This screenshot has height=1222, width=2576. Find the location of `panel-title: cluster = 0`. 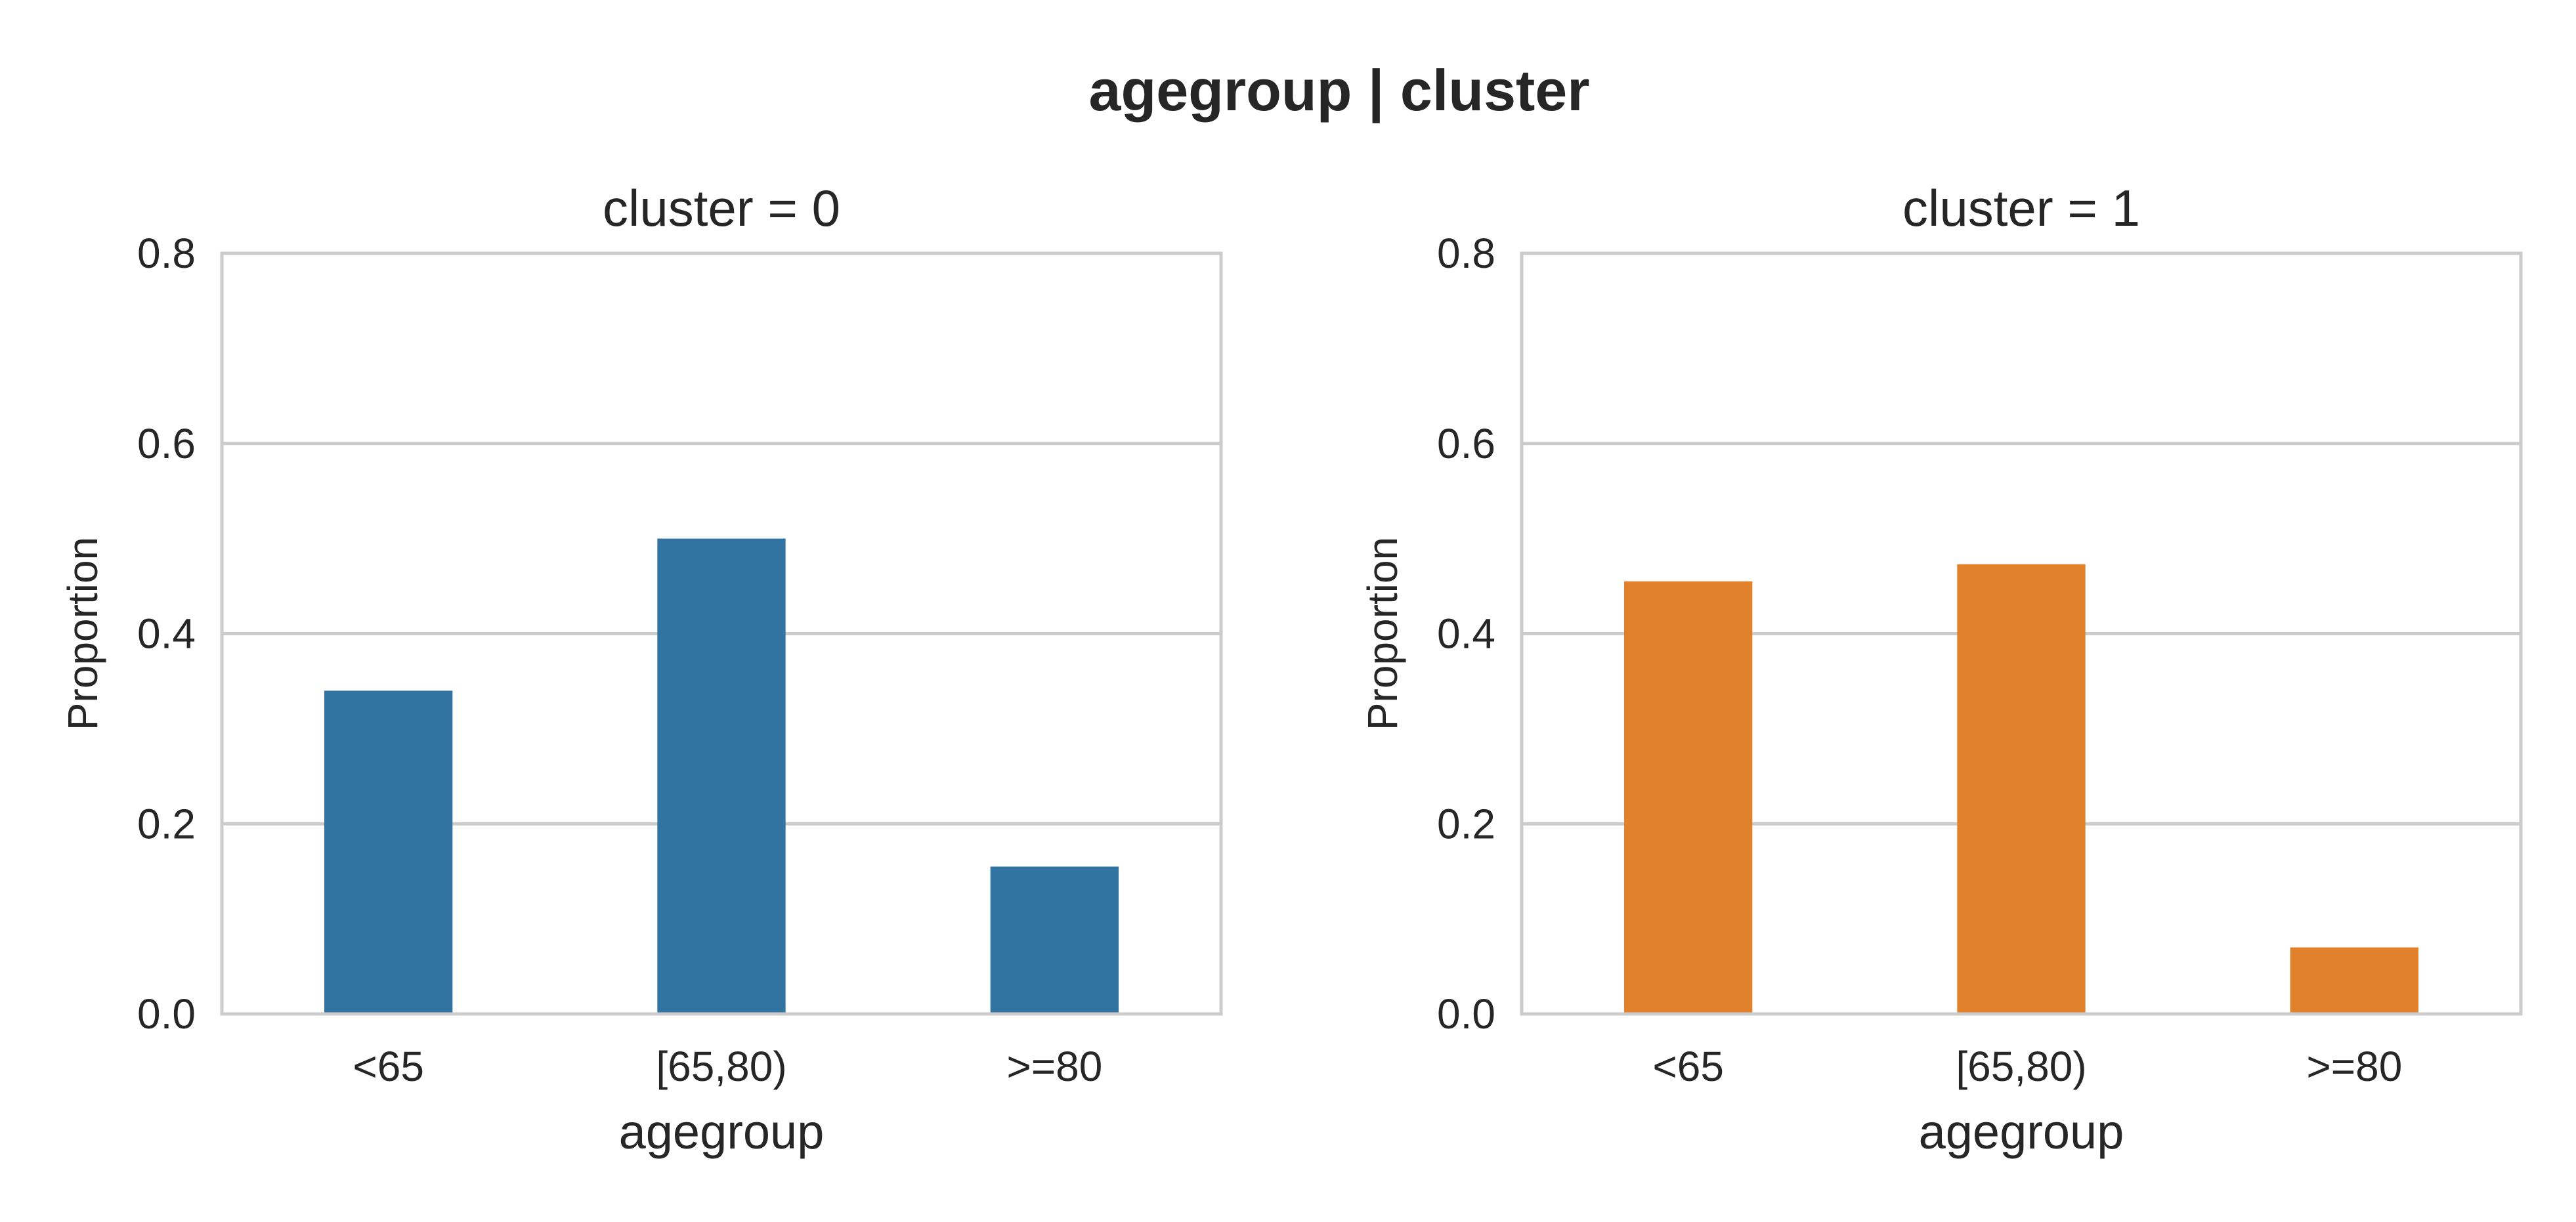

panel-title: cluster = 0 is located at coordinates (721, 208).